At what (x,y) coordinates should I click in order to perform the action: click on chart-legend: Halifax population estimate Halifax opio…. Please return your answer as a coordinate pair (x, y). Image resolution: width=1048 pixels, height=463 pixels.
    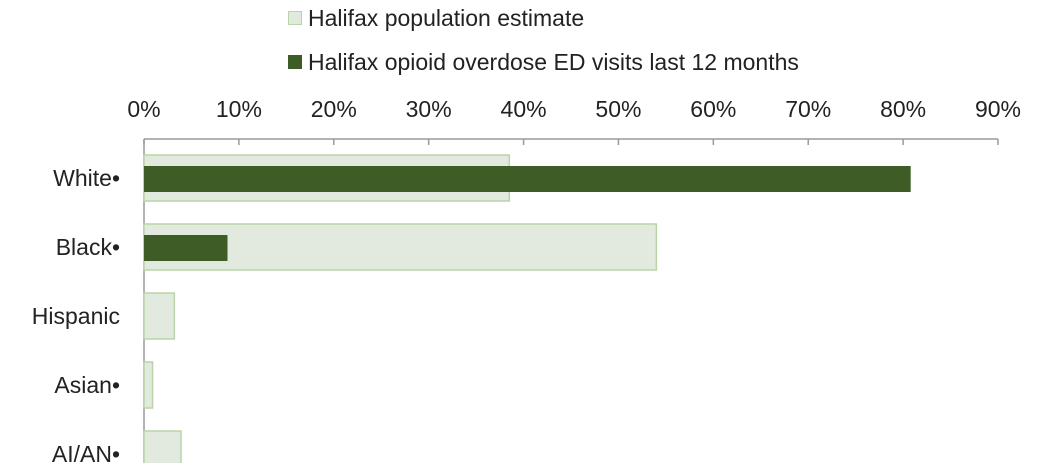
    Looking at the image, I should click on (543, 47).